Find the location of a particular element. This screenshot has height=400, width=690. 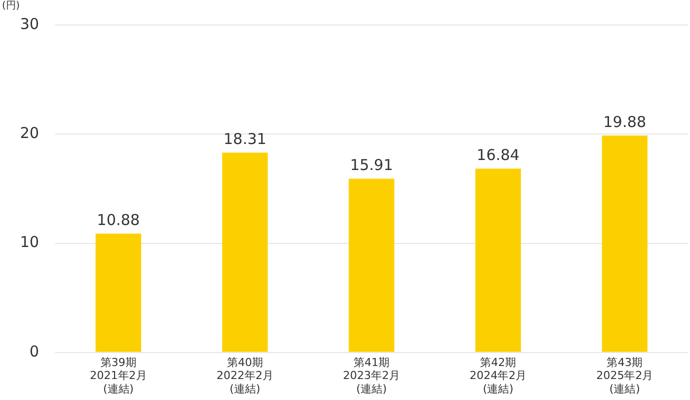

data-label: 16.84 is located at coordinates (498, 155).